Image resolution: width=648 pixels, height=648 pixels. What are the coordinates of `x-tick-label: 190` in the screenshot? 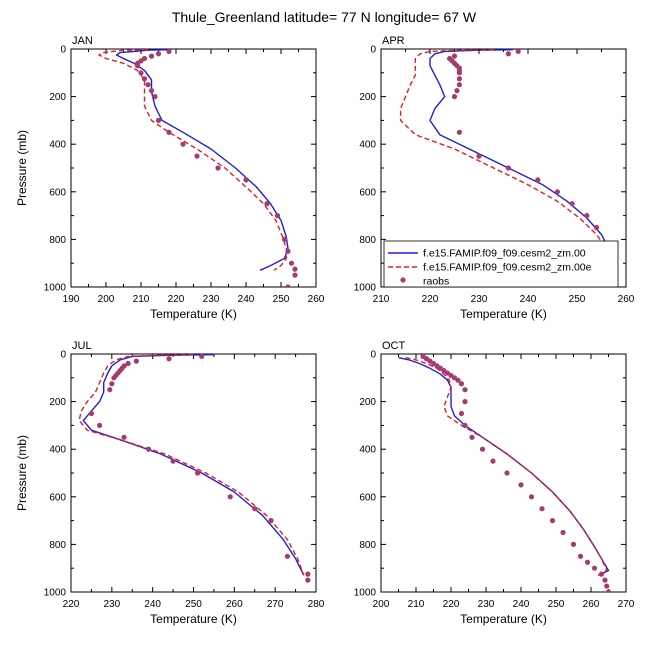 It's located at (71, 299).